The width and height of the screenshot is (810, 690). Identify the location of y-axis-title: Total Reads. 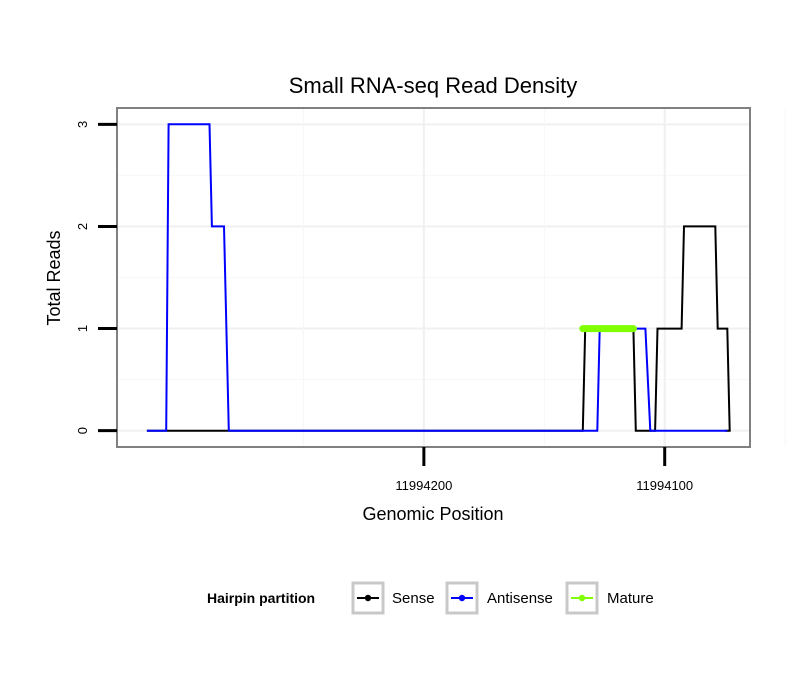
(54, 277).